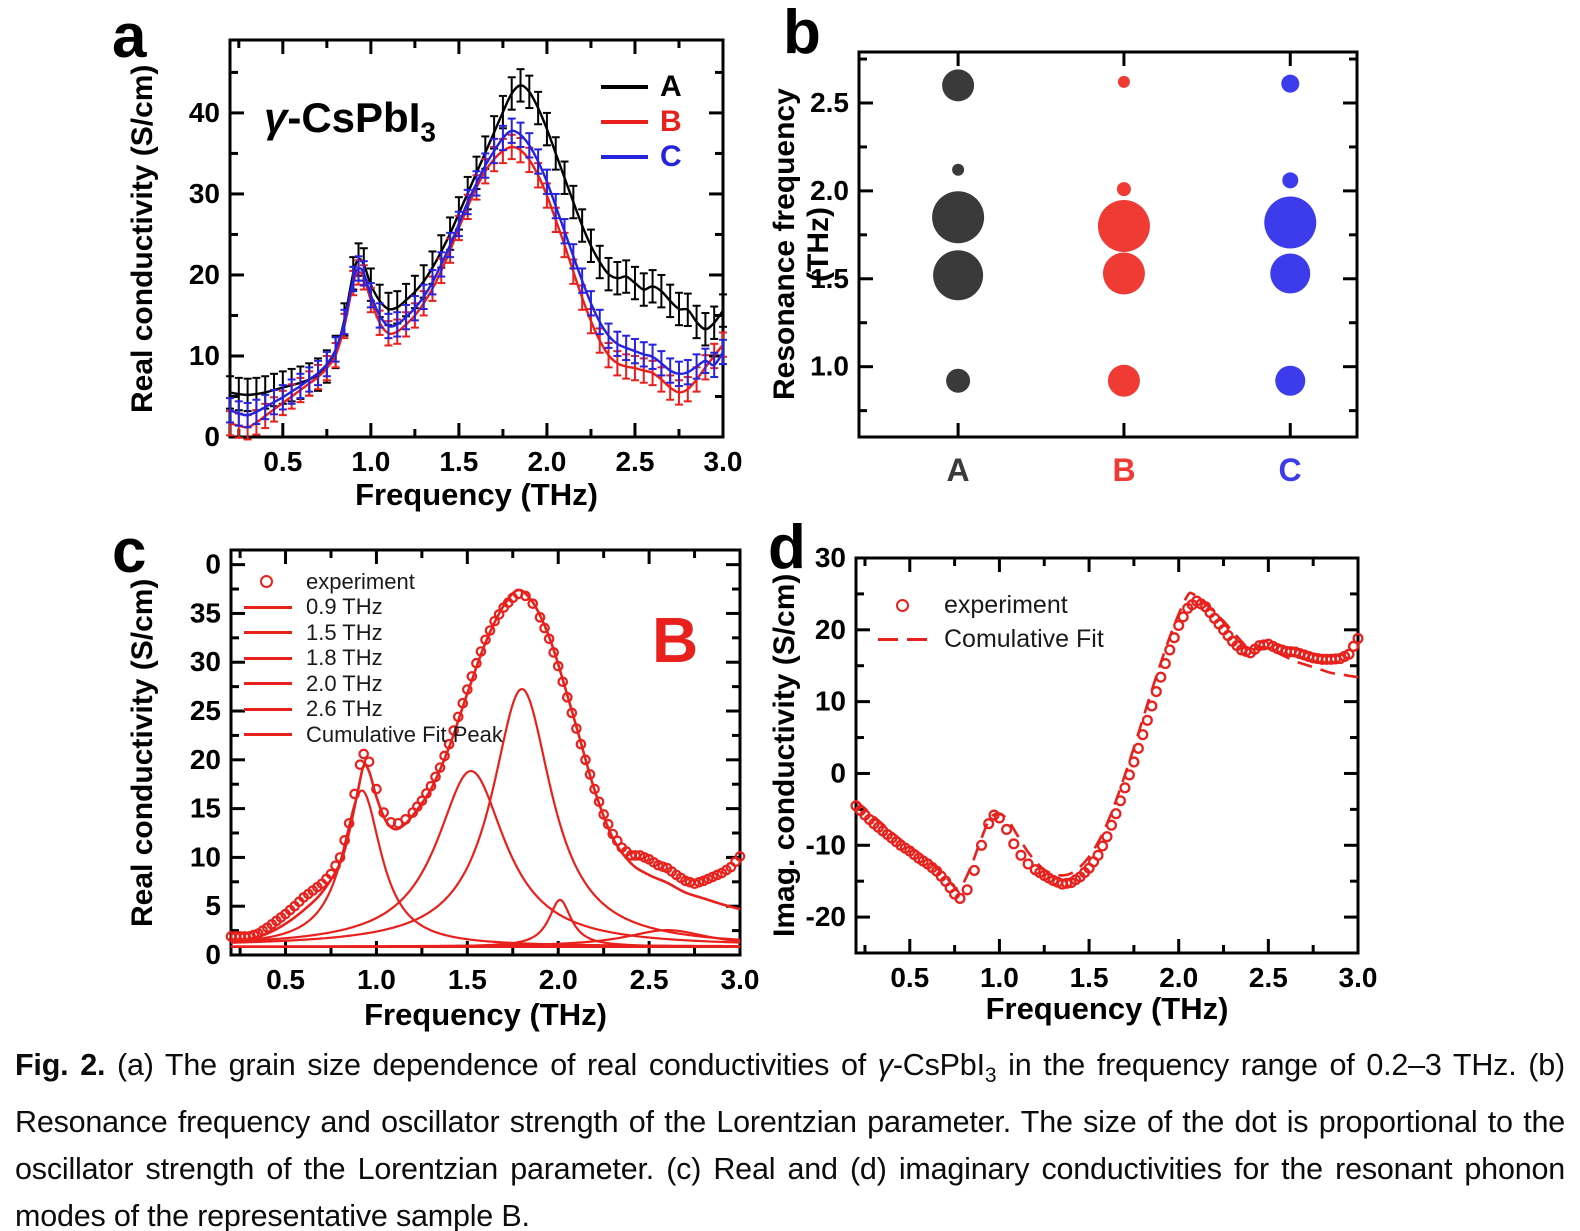  What do you see at coordinates (213, 905) in the screenshot?
I see `svg-text: 5` at bounding box center [213, 905].